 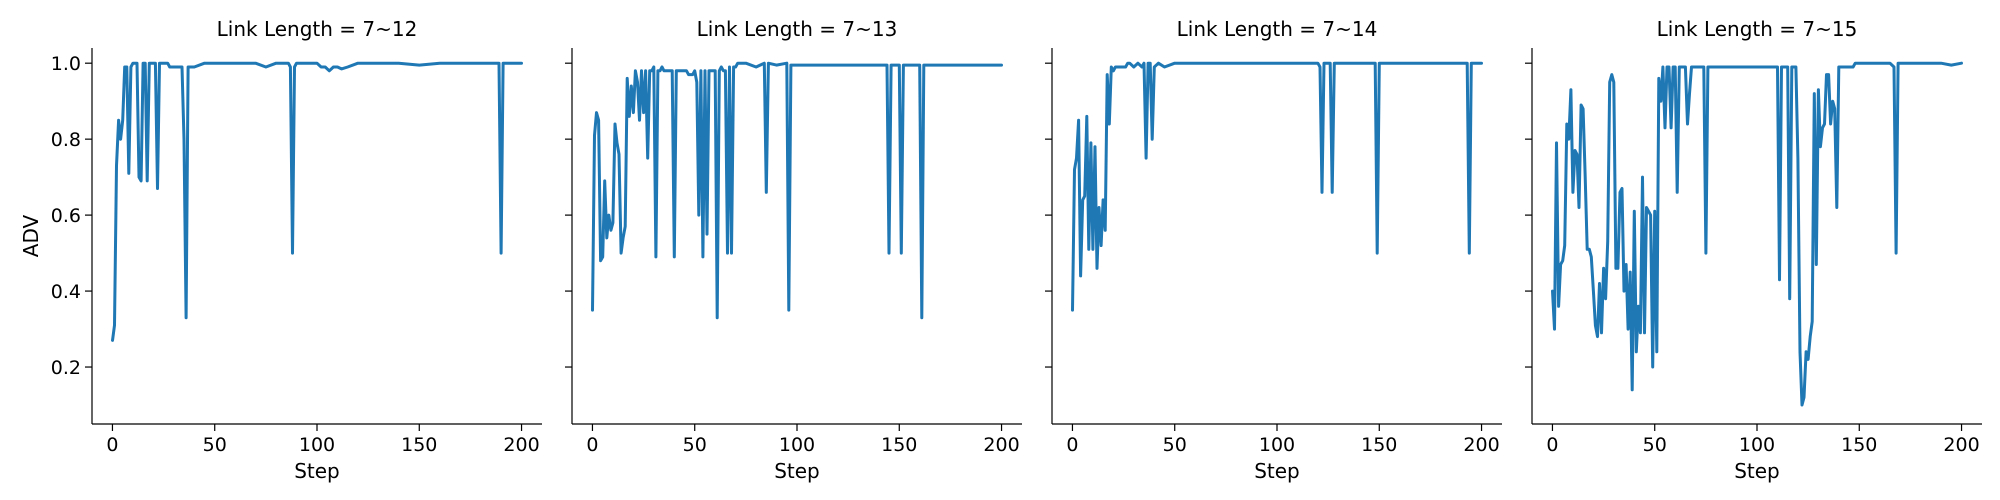 I want to click on y-tick-label: 0.2, so click(x=66, y=368).